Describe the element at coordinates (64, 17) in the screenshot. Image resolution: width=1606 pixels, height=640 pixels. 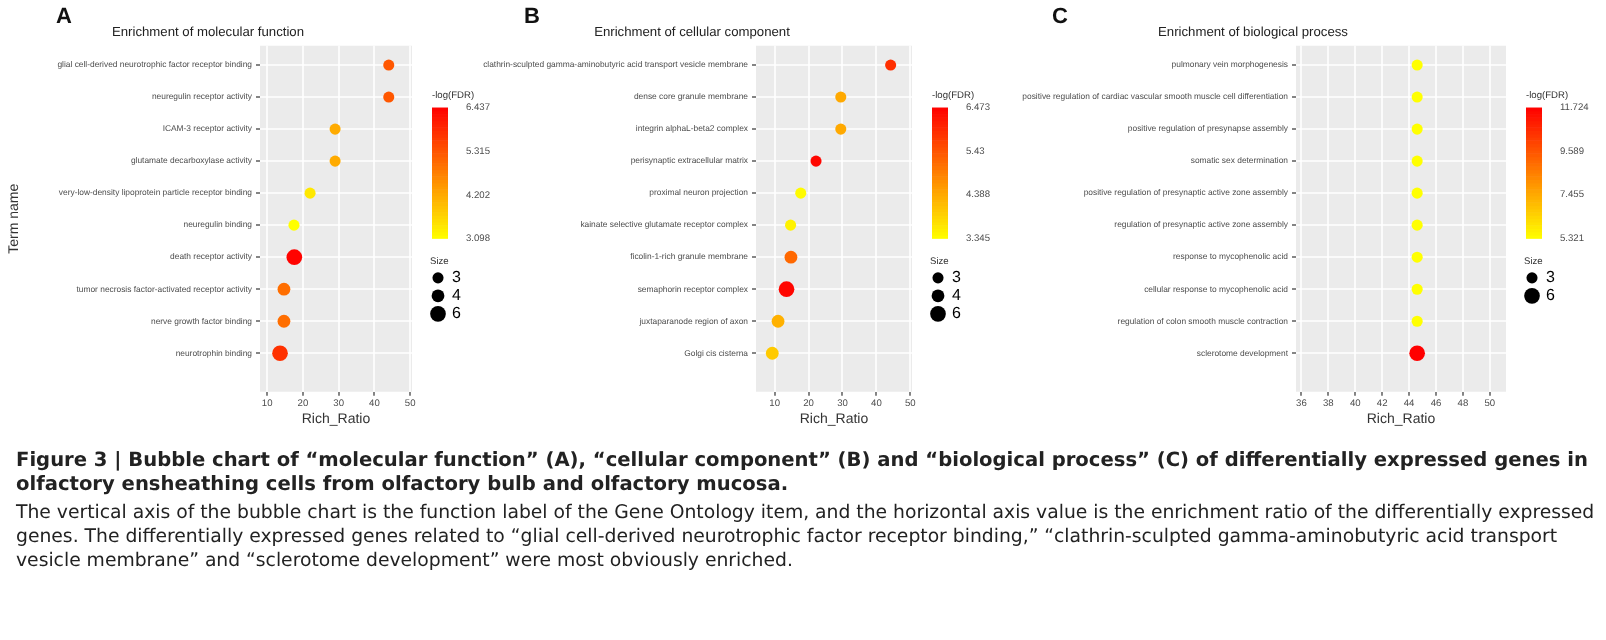
I see `text: A` at that location.